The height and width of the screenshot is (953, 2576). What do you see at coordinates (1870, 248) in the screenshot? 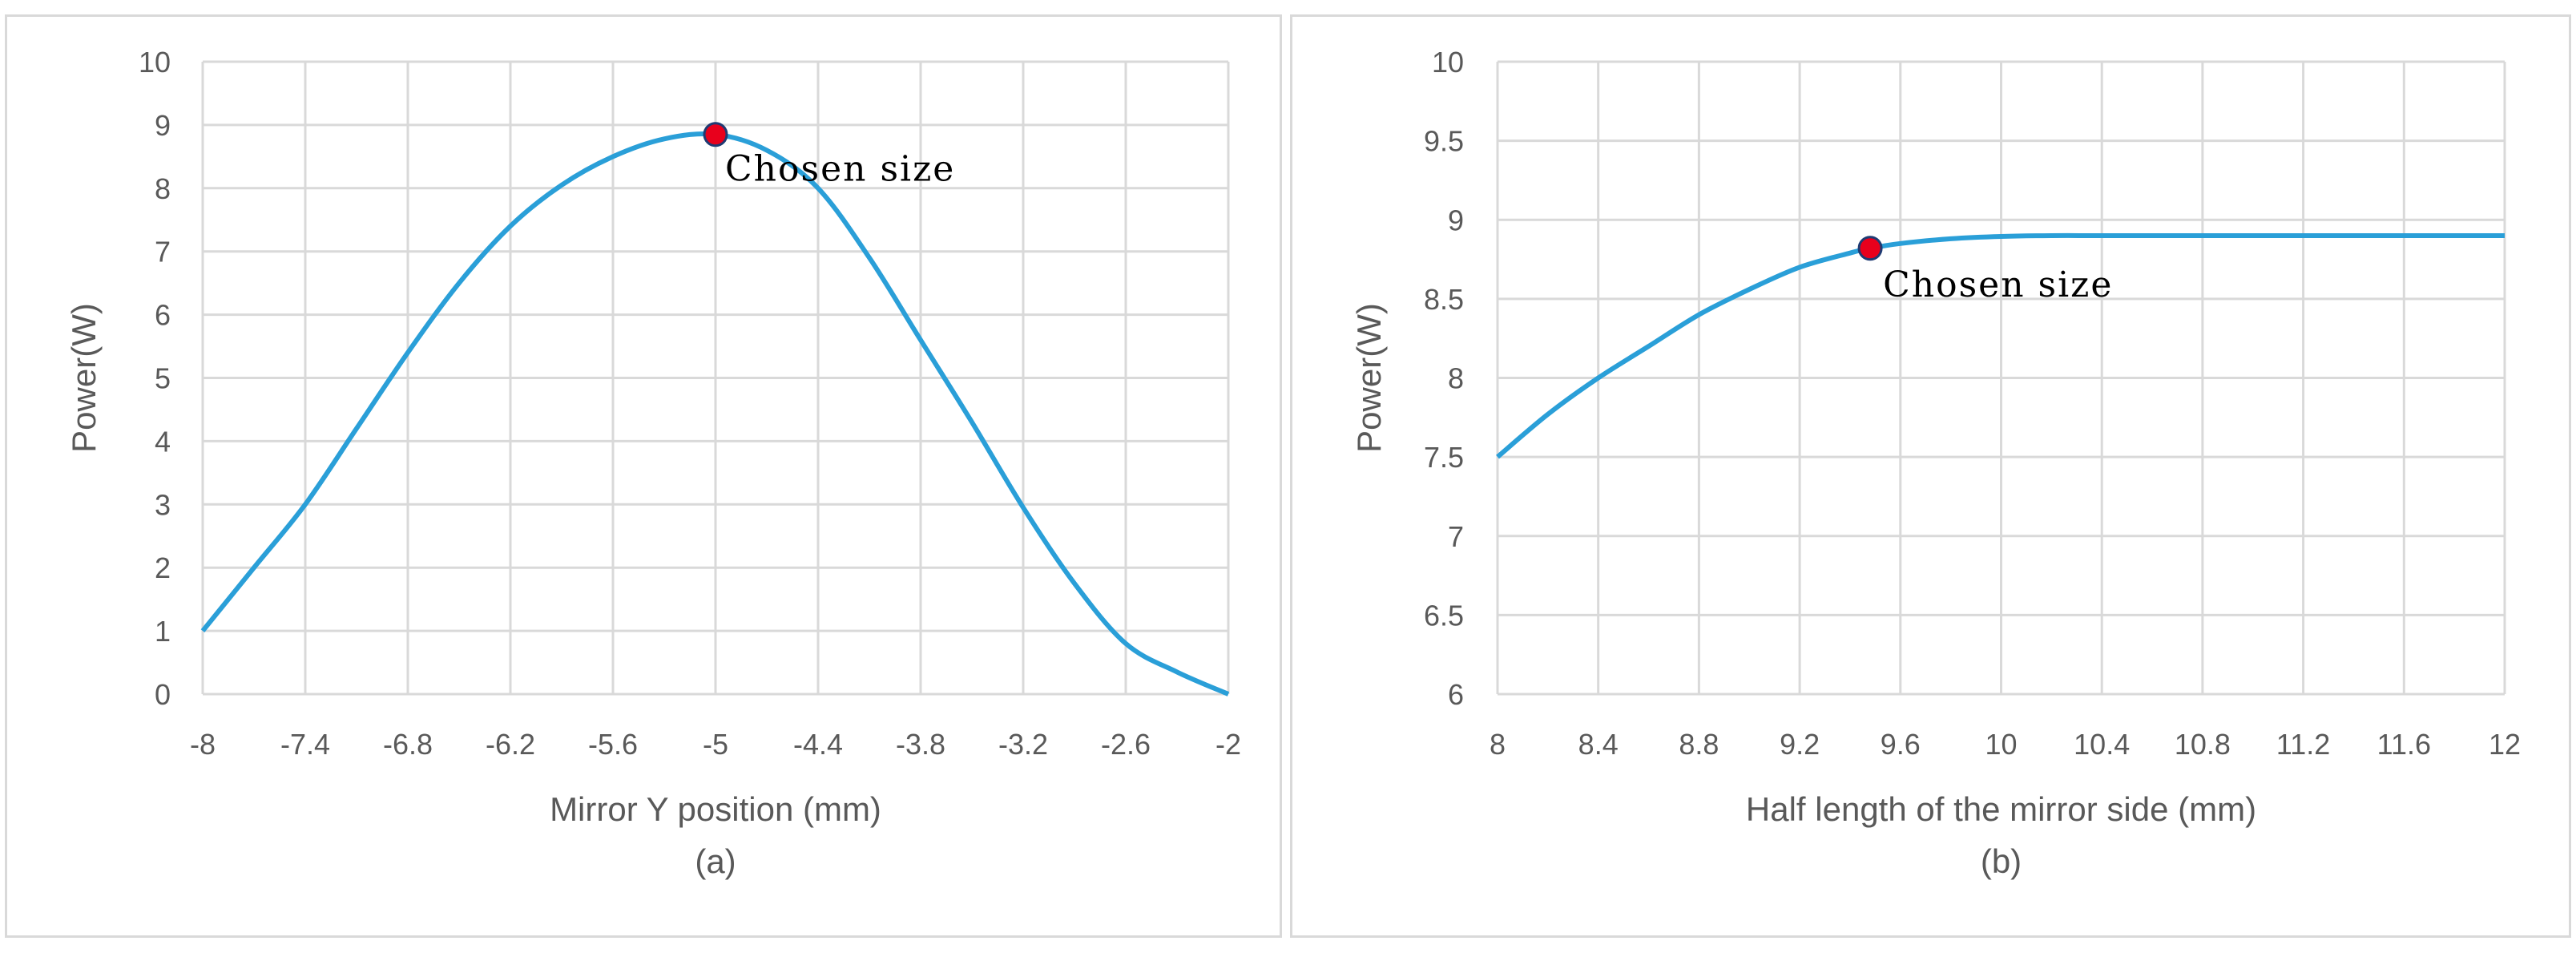
I see `chosen-size-marker-b` at bounding box center [1870, 248].